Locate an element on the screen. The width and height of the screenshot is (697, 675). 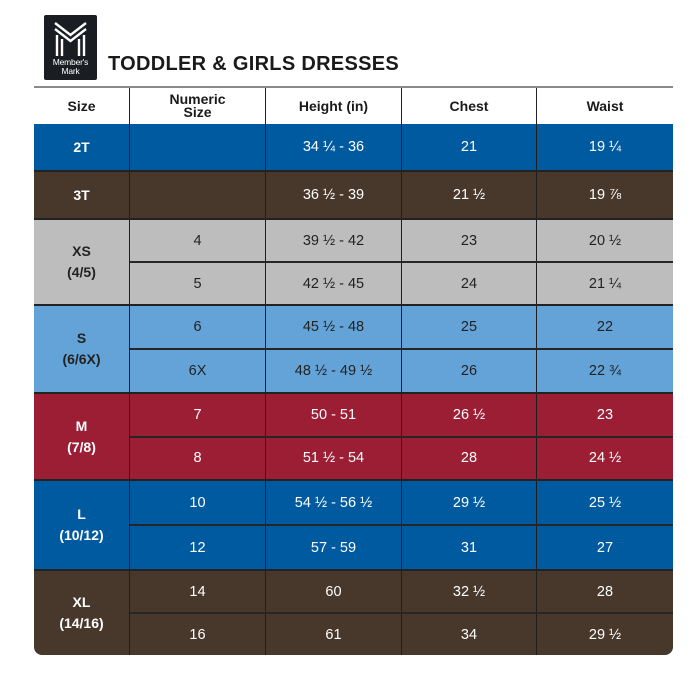
size-section-m: M (7/8) 7 50 - 51 26 ½ 23 8 51 ½ - 54 28 24 ½ is located at coordinates (353, 435).